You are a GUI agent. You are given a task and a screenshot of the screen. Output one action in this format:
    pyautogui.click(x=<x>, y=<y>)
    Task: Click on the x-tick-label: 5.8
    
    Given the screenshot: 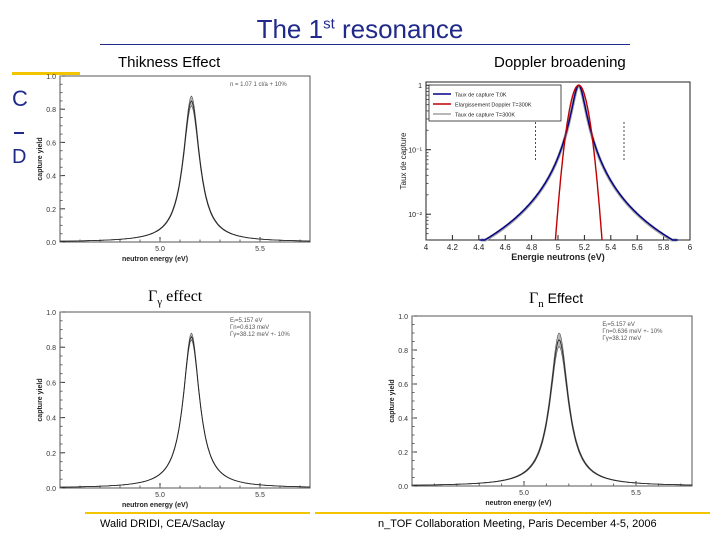 What is the action you would take?
    pyautogui.click(x=664, y=247)
    